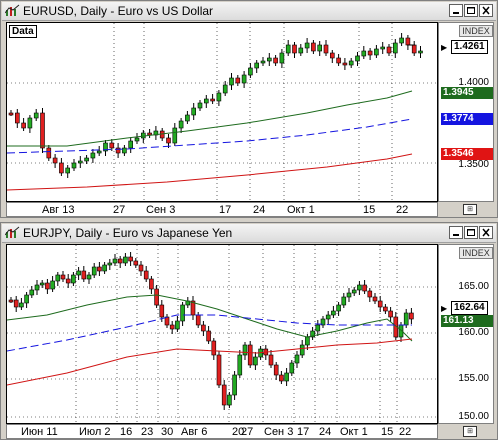 Image resolution: width=498 pixels, height=440 pixels. I want to click on x-tick-label: Июн 11, so click(39, 432).